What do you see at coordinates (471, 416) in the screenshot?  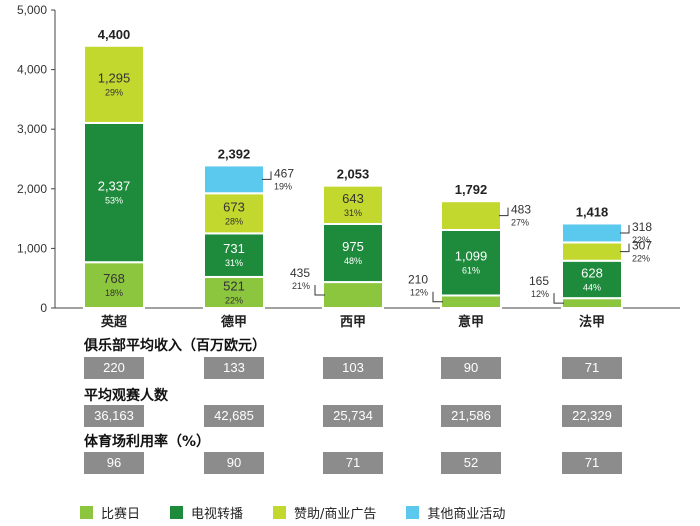 I see `stat-box-attendance: 21,586` at bounding box center [471, 416].